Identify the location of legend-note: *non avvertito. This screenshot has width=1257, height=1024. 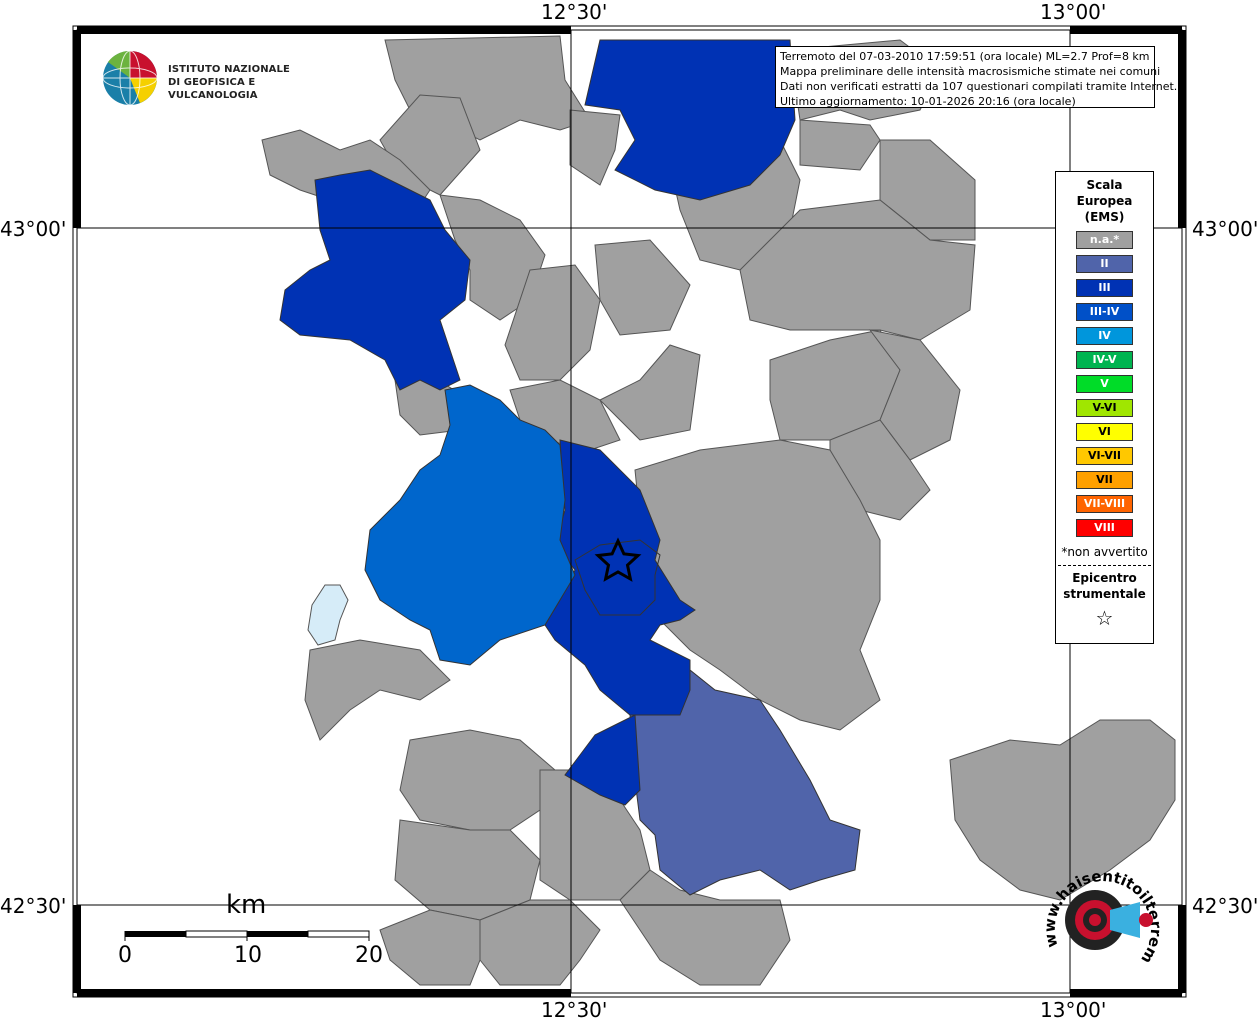
(1104, 552).